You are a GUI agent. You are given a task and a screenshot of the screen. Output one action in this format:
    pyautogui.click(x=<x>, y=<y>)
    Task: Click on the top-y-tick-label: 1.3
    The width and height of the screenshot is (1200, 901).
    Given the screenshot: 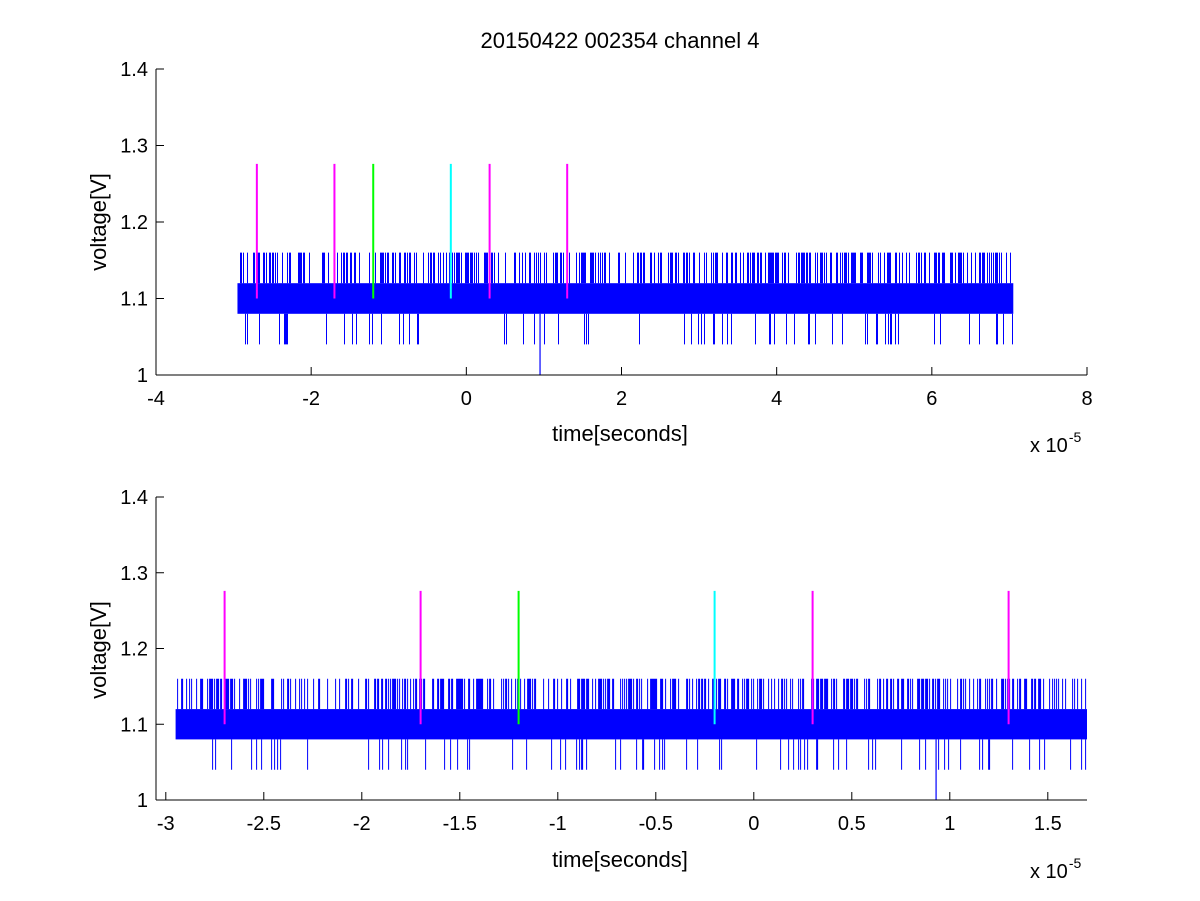 What is the action you would take?
    pyautogui.click(x=134, y=147)
    